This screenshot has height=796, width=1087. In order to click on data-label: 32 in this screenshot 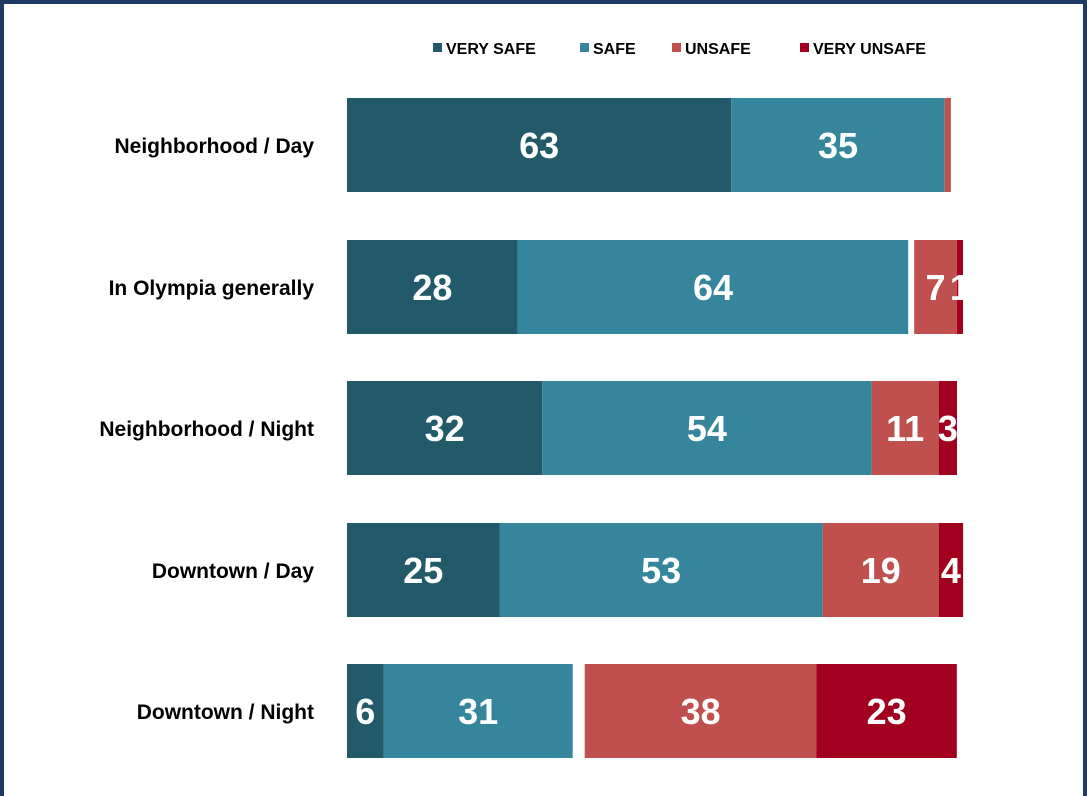, I will do `click(445, 428)`.